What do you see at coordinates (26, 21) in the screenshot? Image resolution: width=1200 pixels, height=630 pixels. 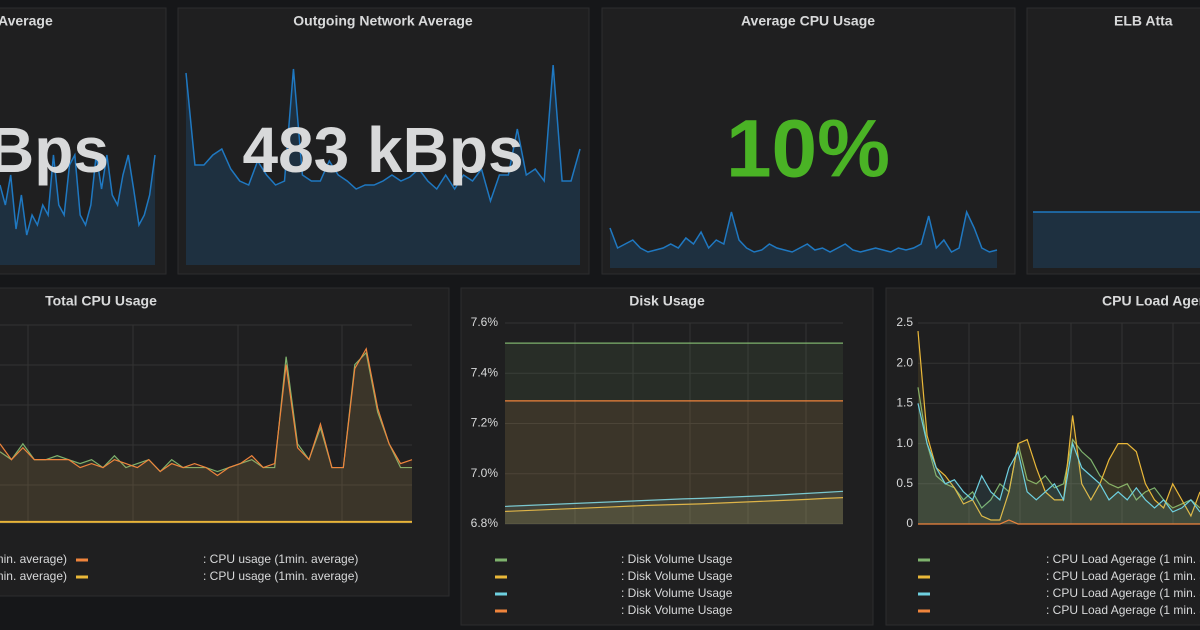 I see `panel-title: Average` at bounding box center [26, 21].